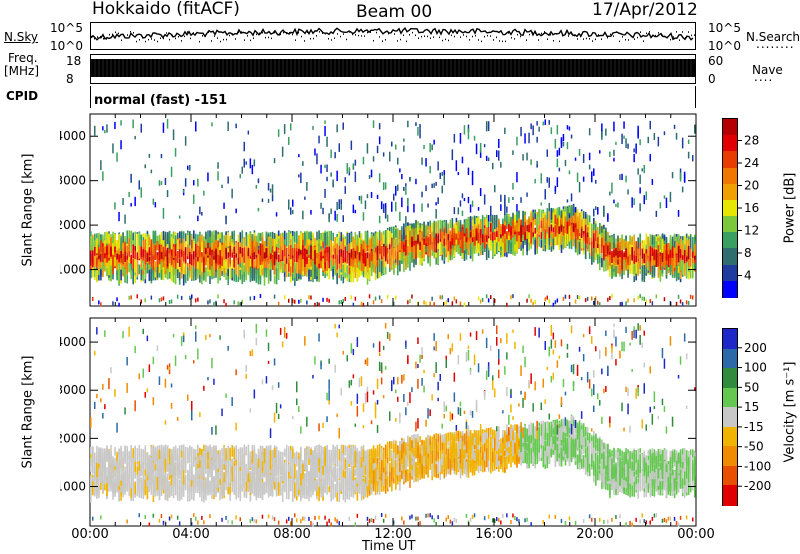  What do you see at coordinates (393, 69) in the screenshot?
I see `freq-panel` at bounding box center [393, 69].